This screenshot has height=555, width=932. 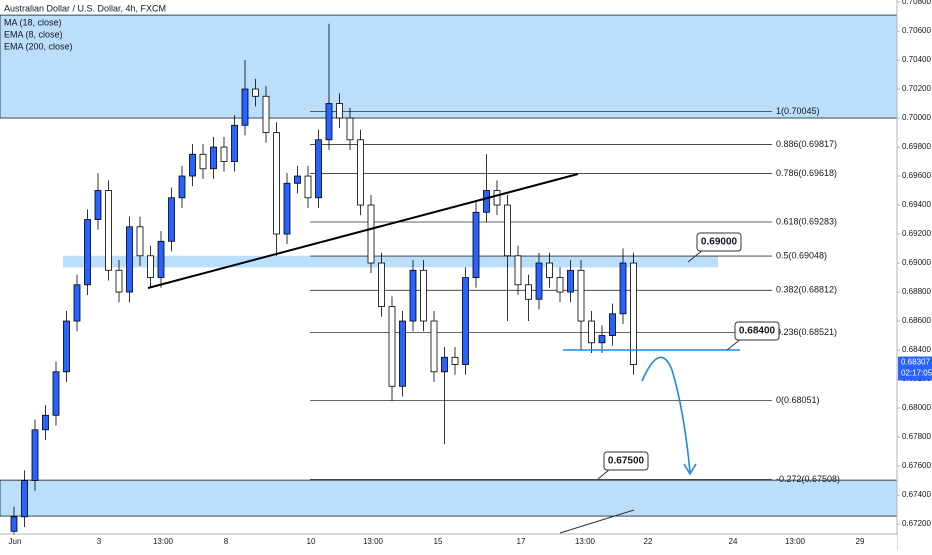 I want to click on fib-label: 0.618(0.69283), so click(x=806, y=221).